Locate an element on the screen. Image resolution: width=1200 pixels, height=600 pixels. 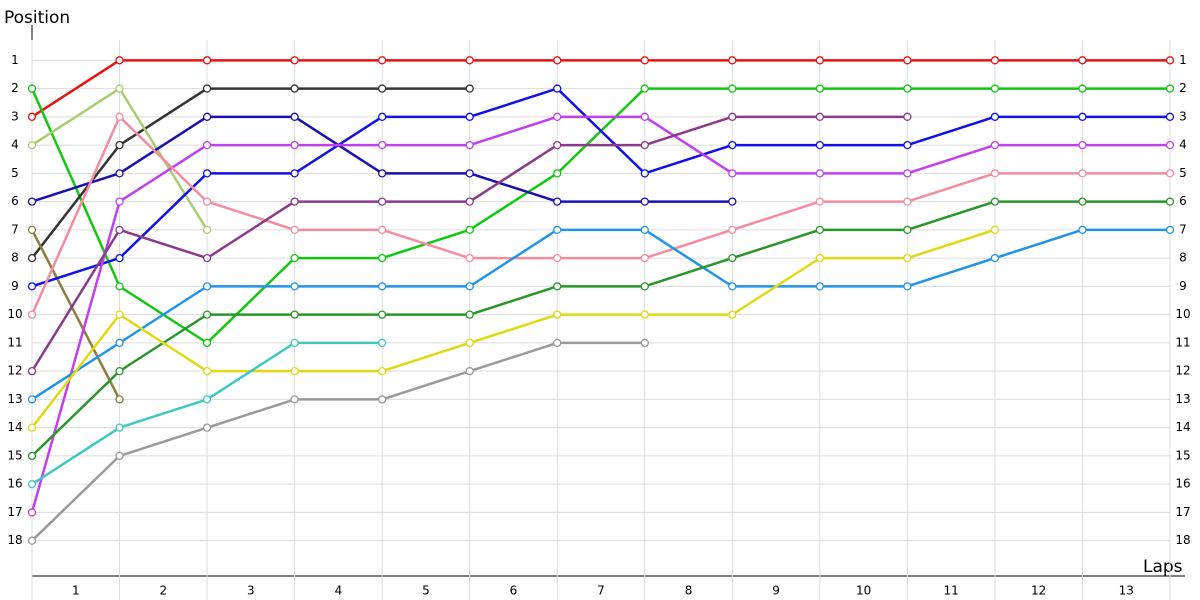
y-tick-label: 16 is located at coordinates (14, 484).